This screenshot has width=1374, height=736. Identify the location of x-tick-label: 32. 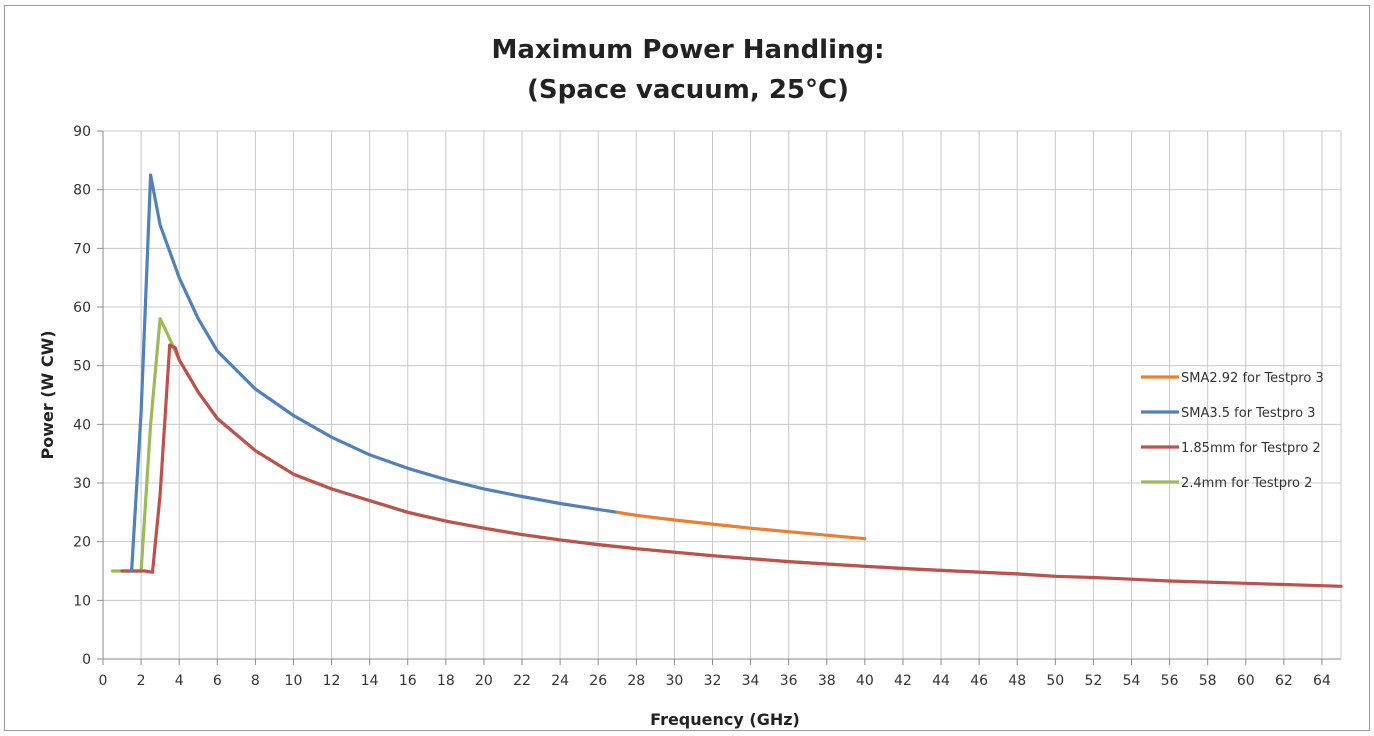
(713, 681).